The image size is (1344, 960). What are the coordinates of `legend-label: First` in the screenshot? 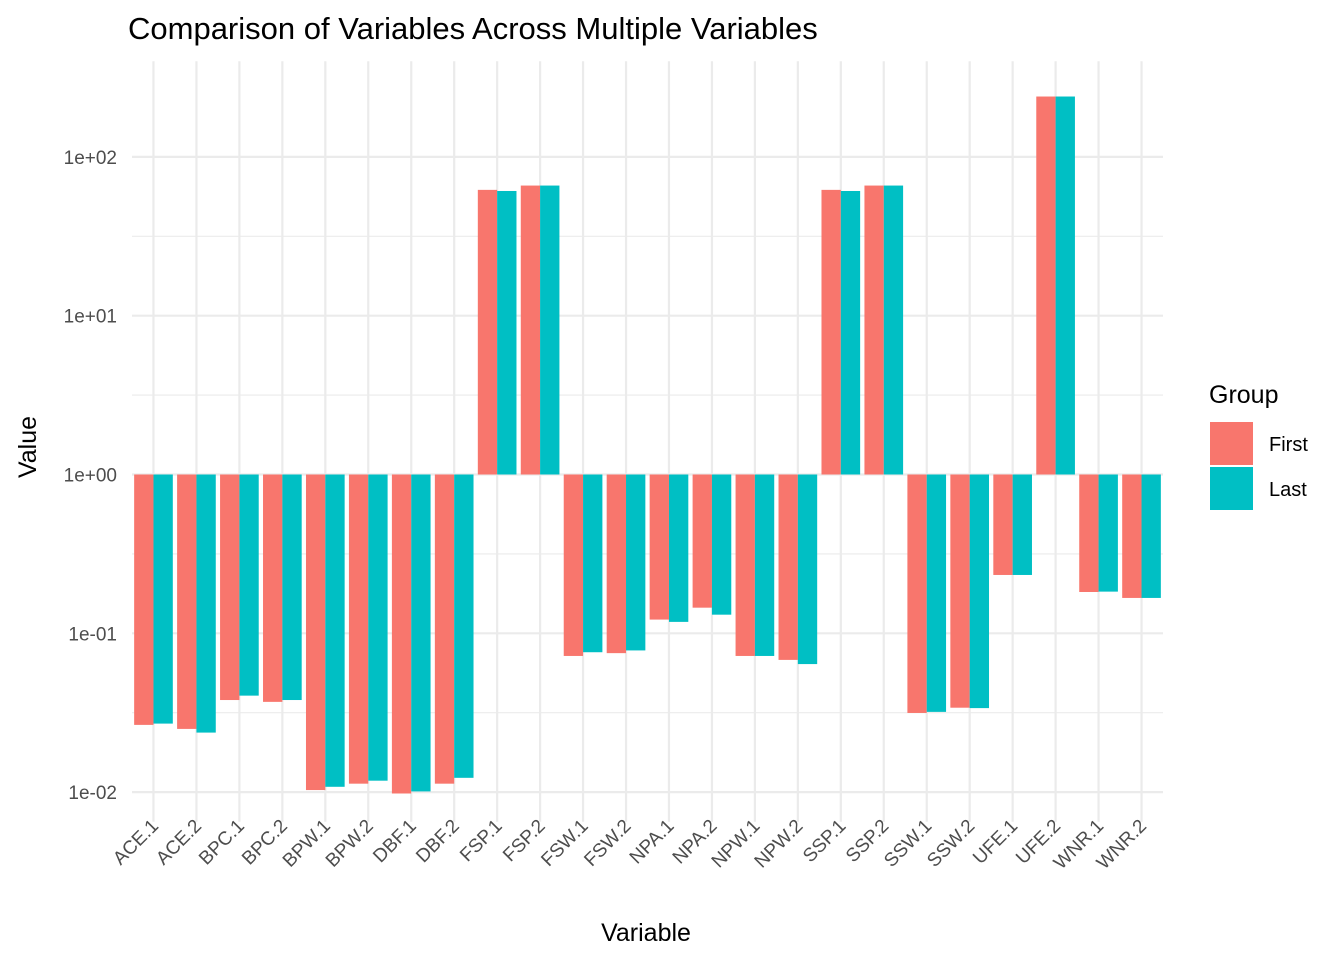 It's located at (1288, 445).